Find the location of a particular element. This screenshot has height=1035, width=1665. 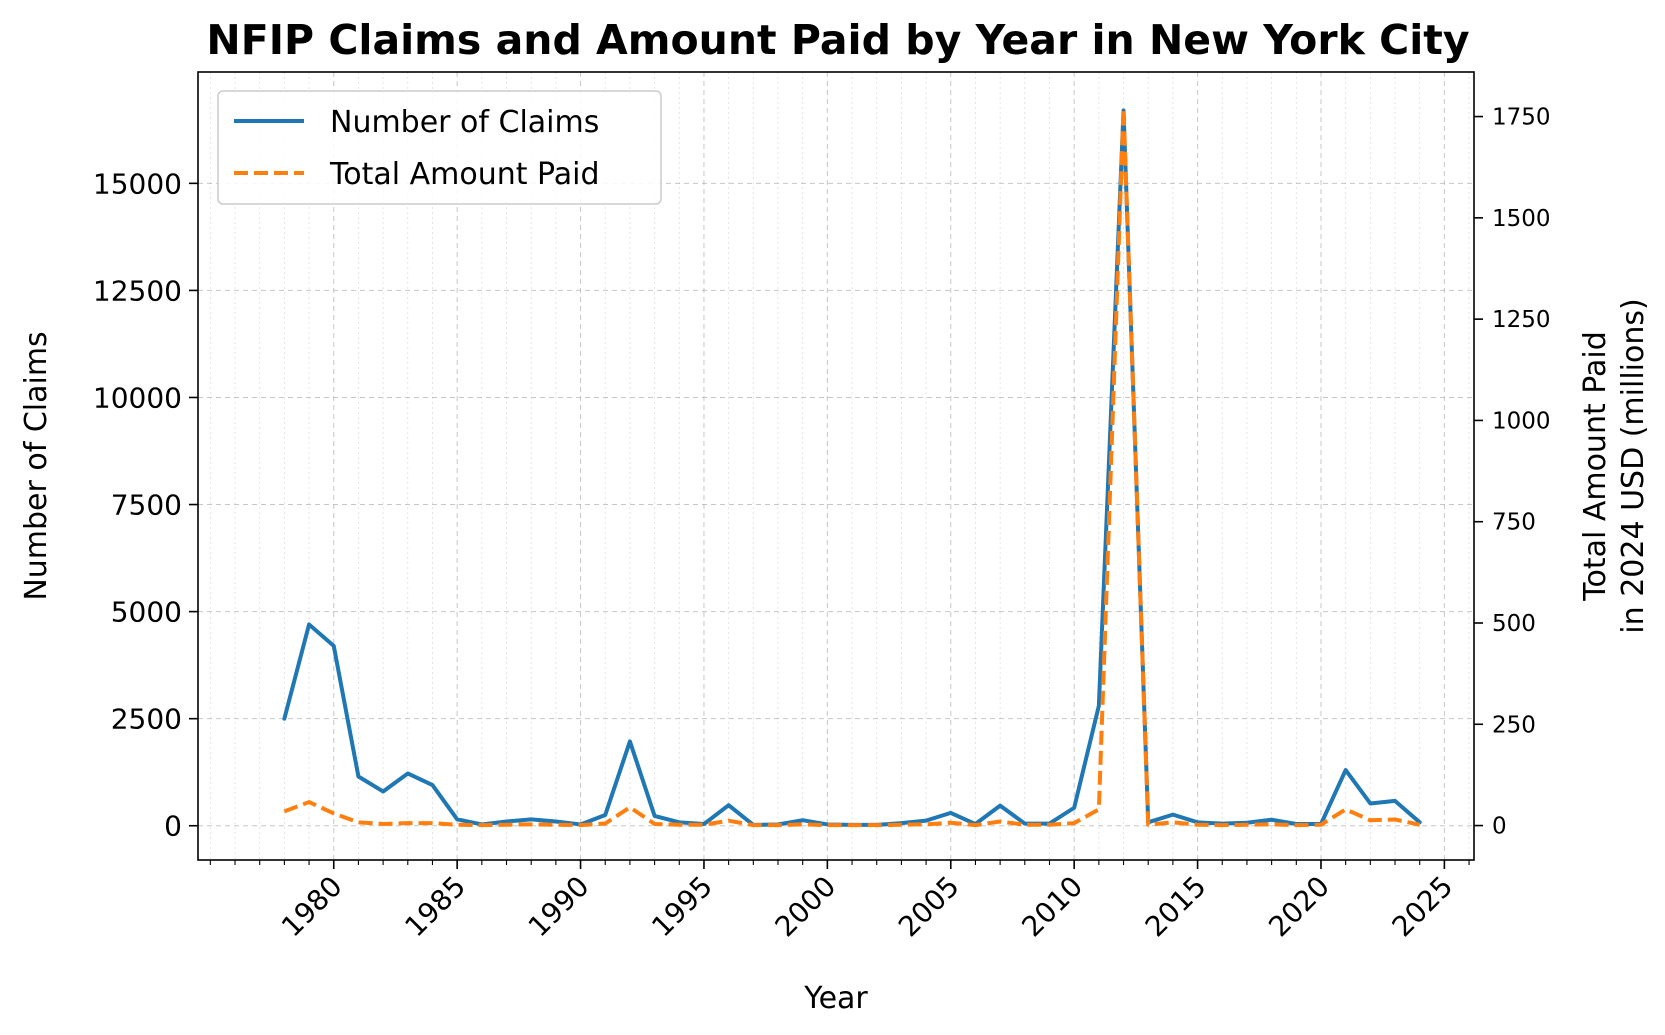

y2-tick-label: 250 is located at coordinates (1514, 725).